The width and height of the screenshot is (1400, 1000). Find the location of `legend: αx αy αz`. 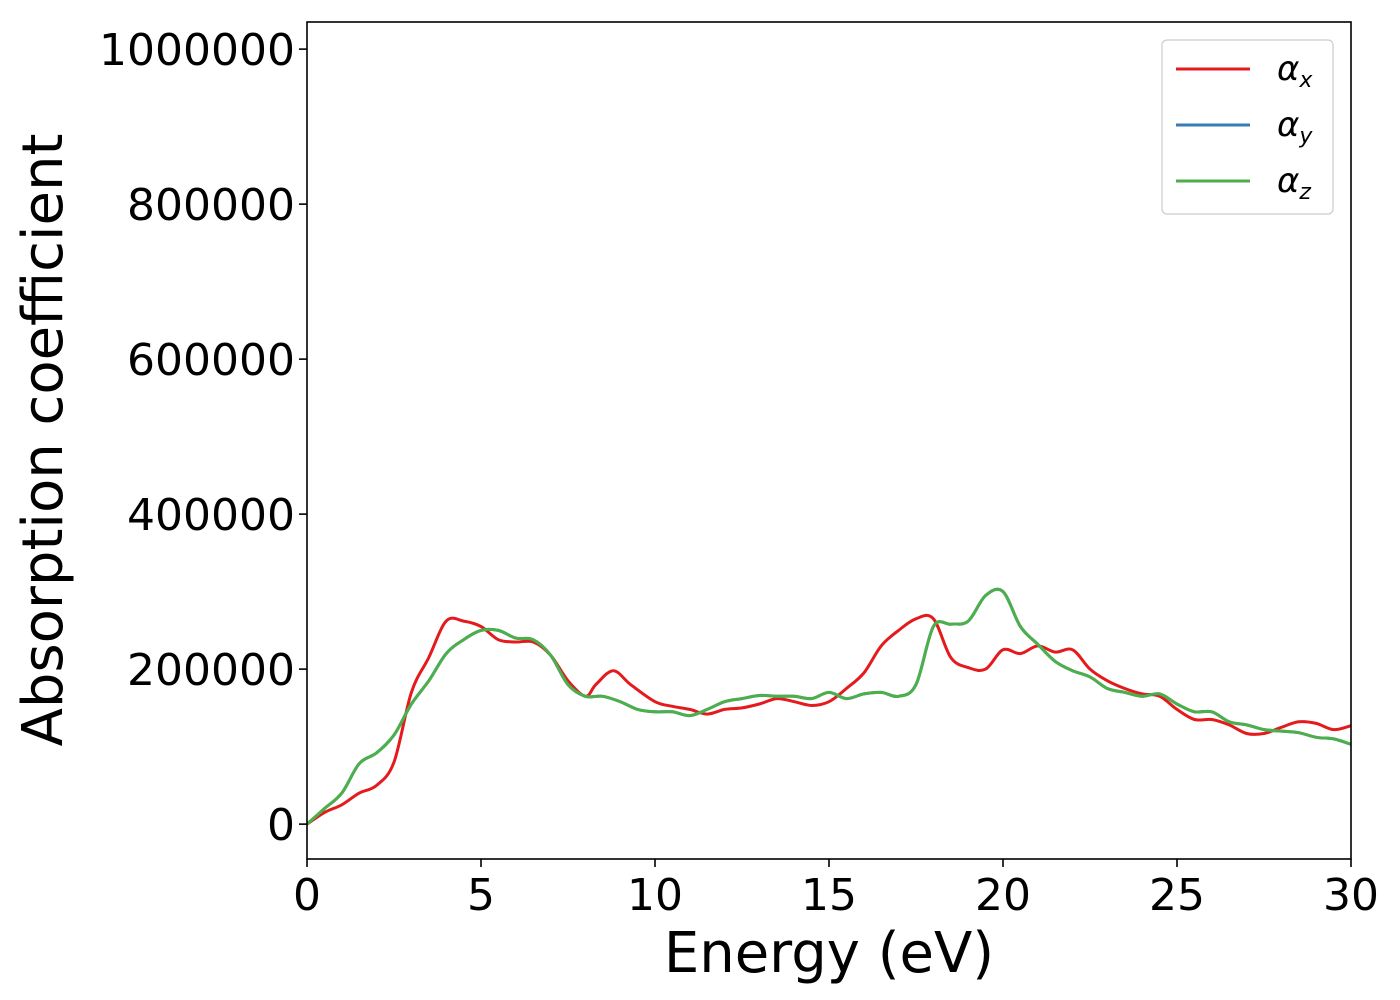

legend: αx αy αz is located at coordinates (1247, 127).